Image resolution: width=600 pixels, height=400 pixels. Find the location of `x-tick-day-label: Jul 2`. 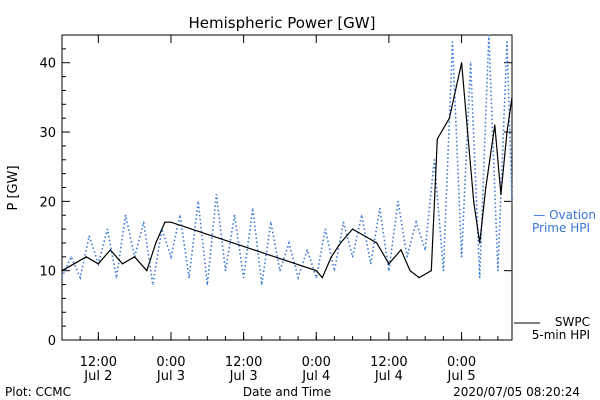

x-tick-day-label: Jul 2 is located at coordinates (97, 376).